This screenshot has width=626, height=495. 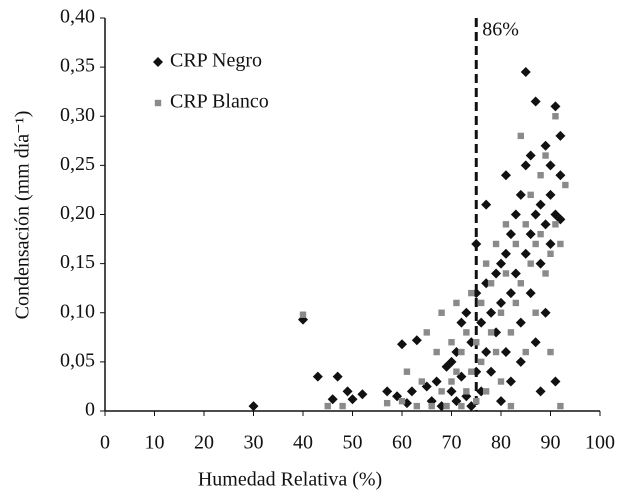 What do you see at coordinates (77, 115) in the screenshot?
I see `y-tick-label: 0,30` at bounding box center [77, 115].